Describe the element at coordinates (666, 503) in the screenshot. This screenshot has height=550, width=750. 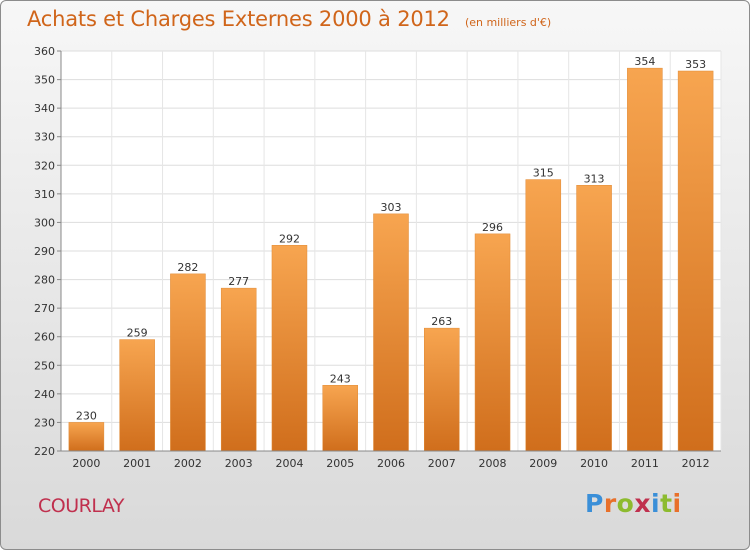
I see `brand-letter: t` at that location.